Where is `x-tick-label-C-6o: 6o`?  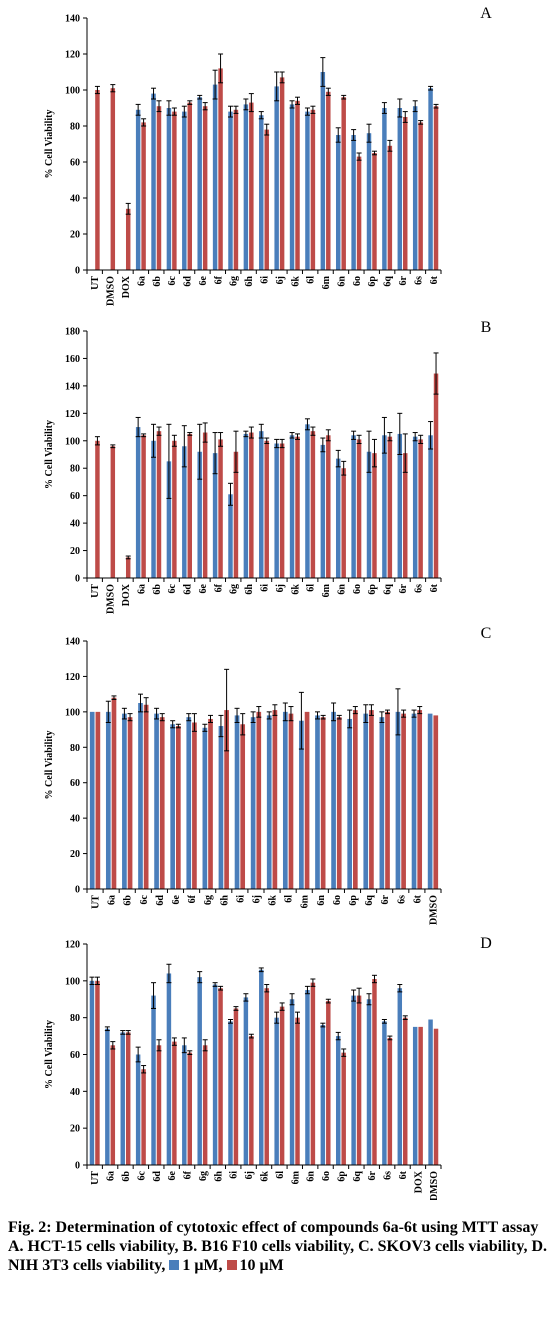
x-tick-label-C-6o: 6o is located at coordinates (337, 900).